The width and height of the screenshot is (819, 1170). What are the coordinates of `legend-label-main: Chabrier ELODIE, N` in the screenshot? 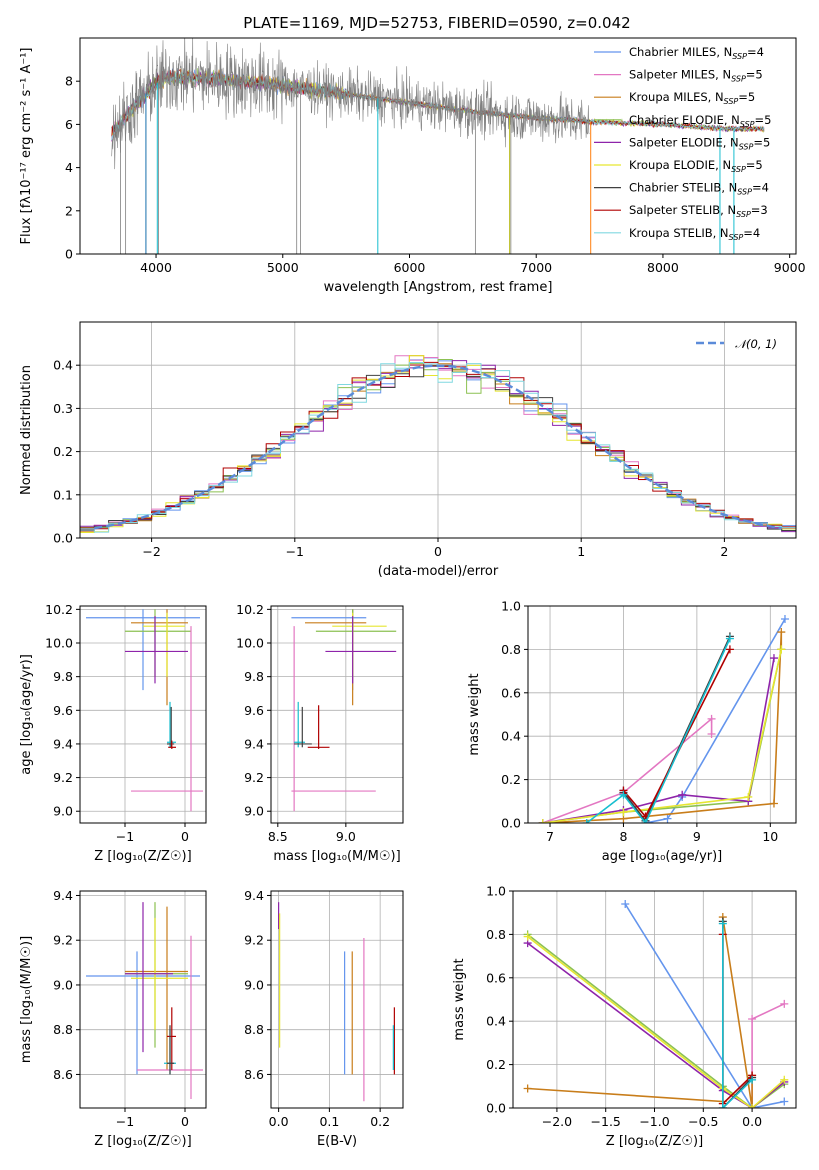 It's located at (684, 120).